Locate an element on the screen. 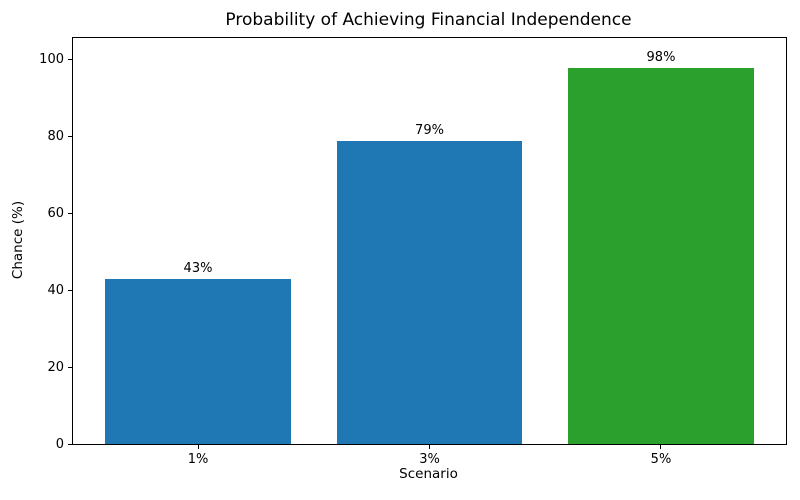 The image size is (800, 500). bar-value-label: 98% is located at coordinates (661, 57).